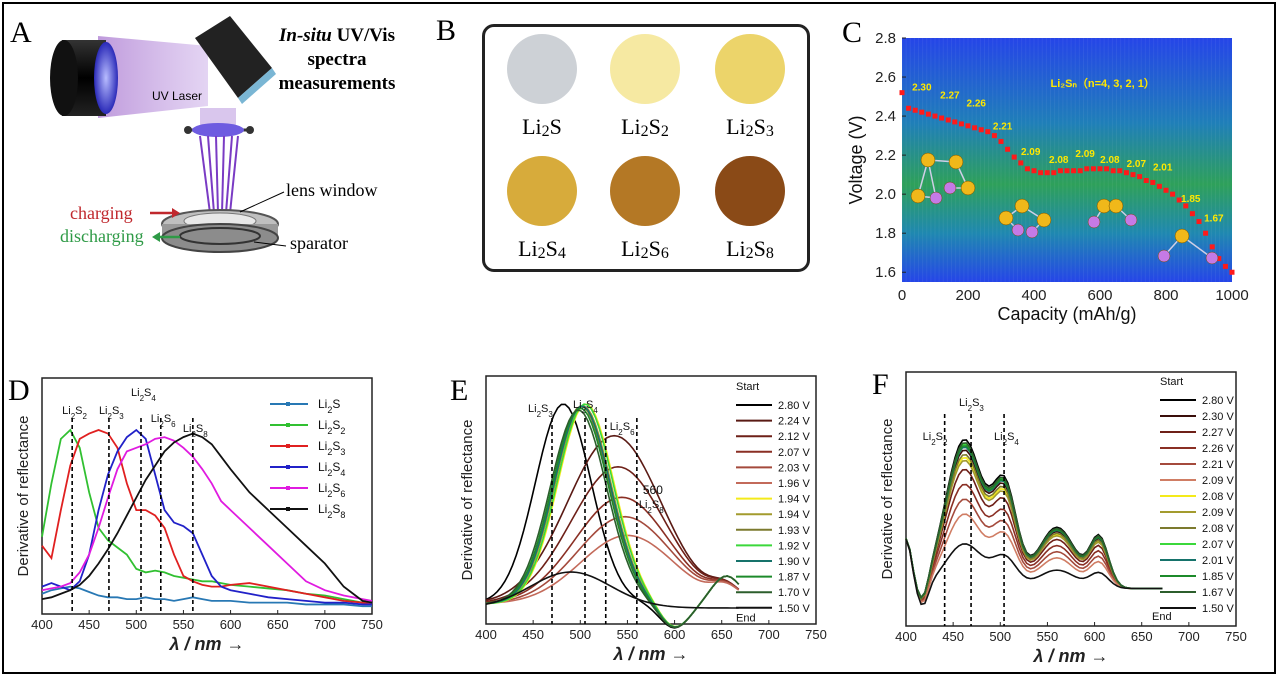 This screenshot has height=678, width=1280. Describe the element at coordinates (1137, 164) in the screenshot. I see `voltage-annotation: 2.07` at that location.